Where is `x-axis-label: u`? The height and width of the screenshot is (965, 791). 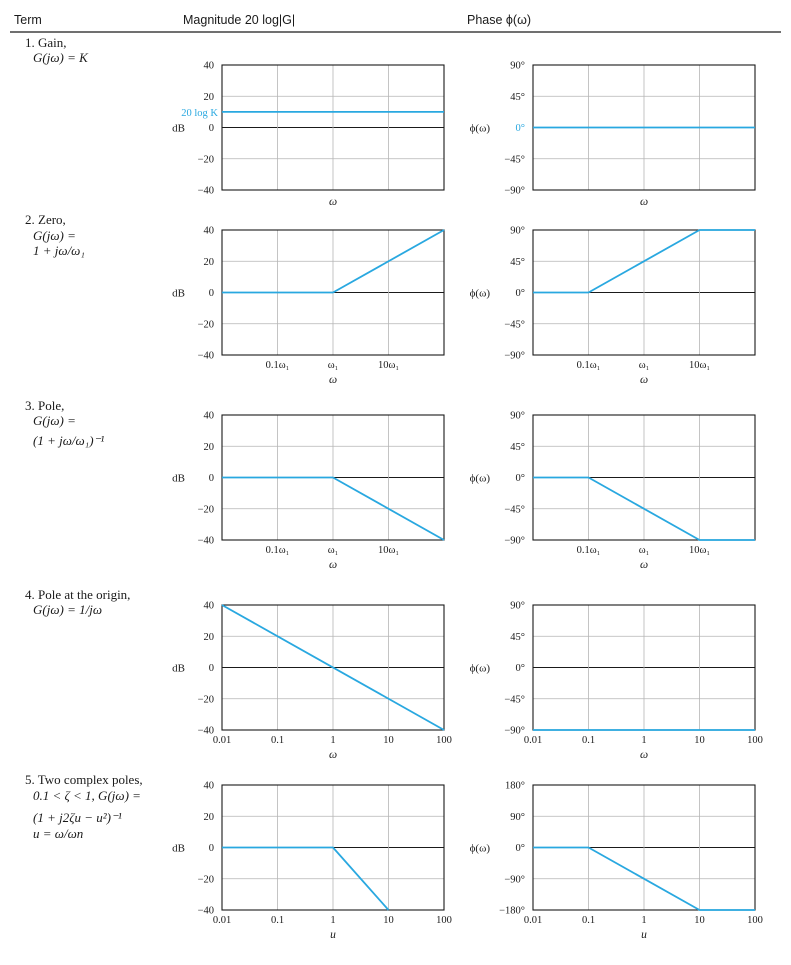 x-axis-label: u is located at coordinates (333, 935).